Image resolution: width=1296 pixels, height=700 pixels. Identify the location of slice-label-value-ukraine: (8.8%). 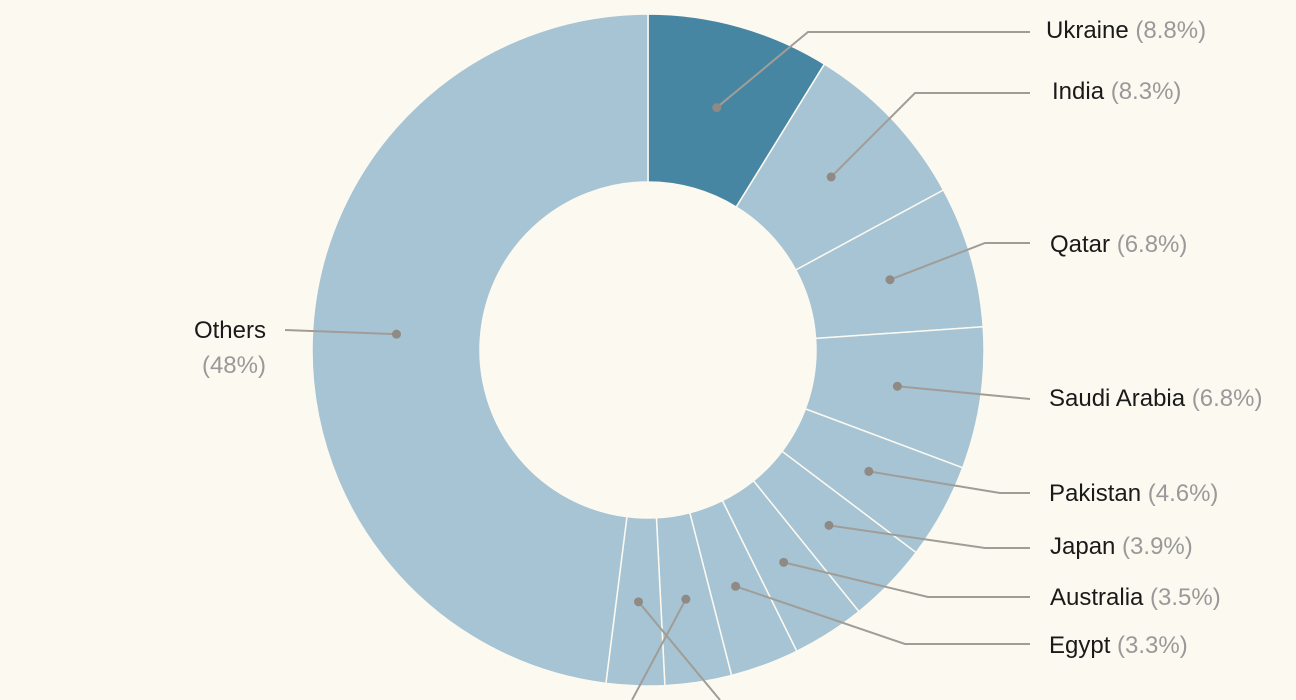
(1167, 30).